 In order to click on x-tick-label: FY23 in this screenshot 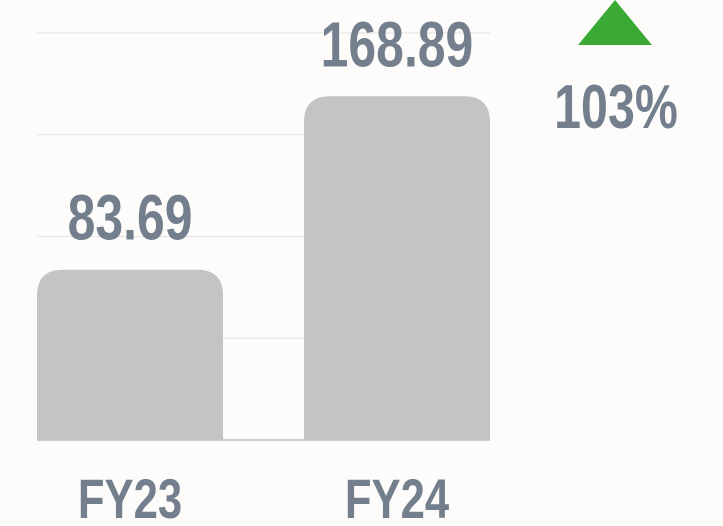, I will do `click(130, 497)`.